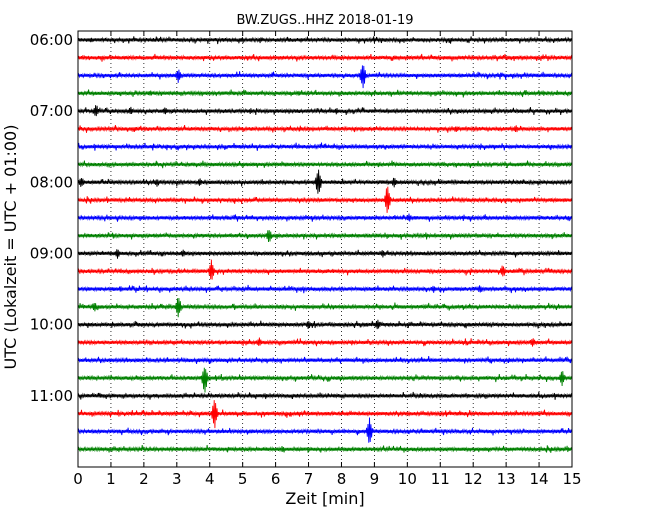  I want to click on y-tick-label: 10:00, so click(51, 325).